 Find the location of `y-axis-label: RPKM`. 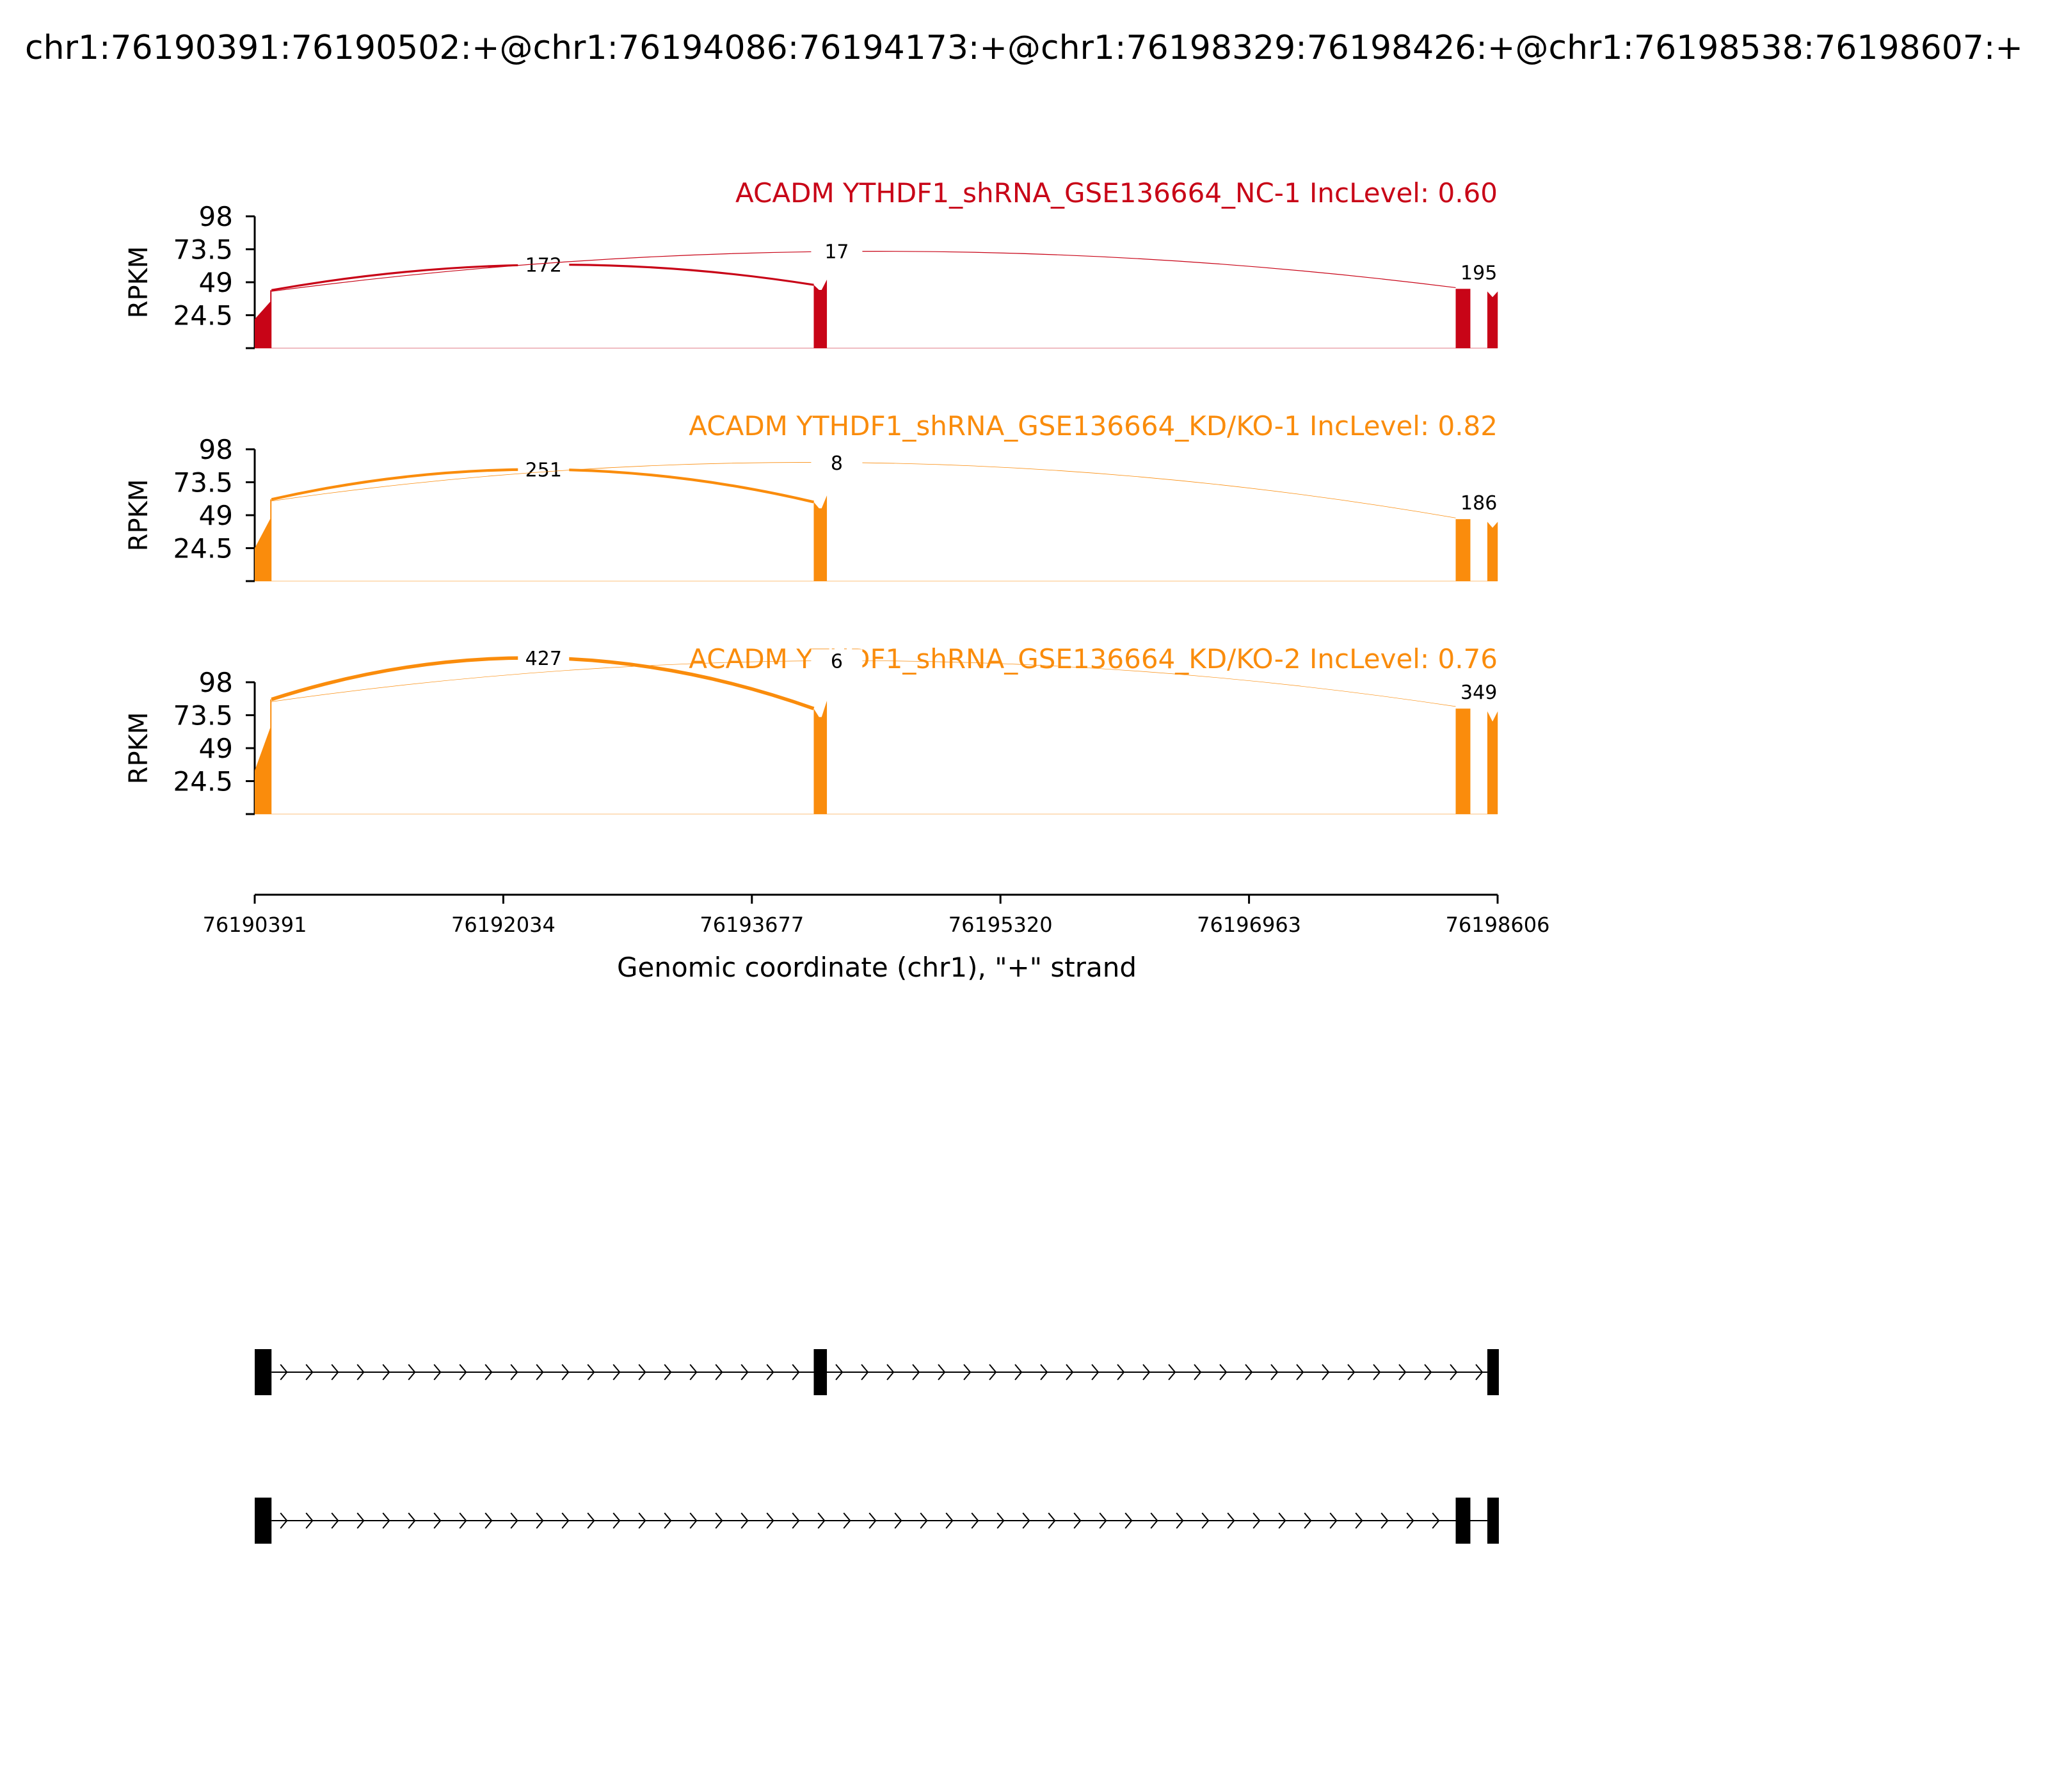

y-axis-label: RPKM is located at coordinates (139, 748).